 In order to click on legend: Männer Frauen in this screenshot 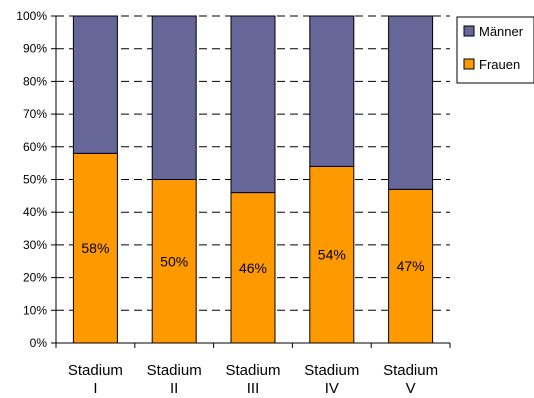, I will do `click(495, 50)`.